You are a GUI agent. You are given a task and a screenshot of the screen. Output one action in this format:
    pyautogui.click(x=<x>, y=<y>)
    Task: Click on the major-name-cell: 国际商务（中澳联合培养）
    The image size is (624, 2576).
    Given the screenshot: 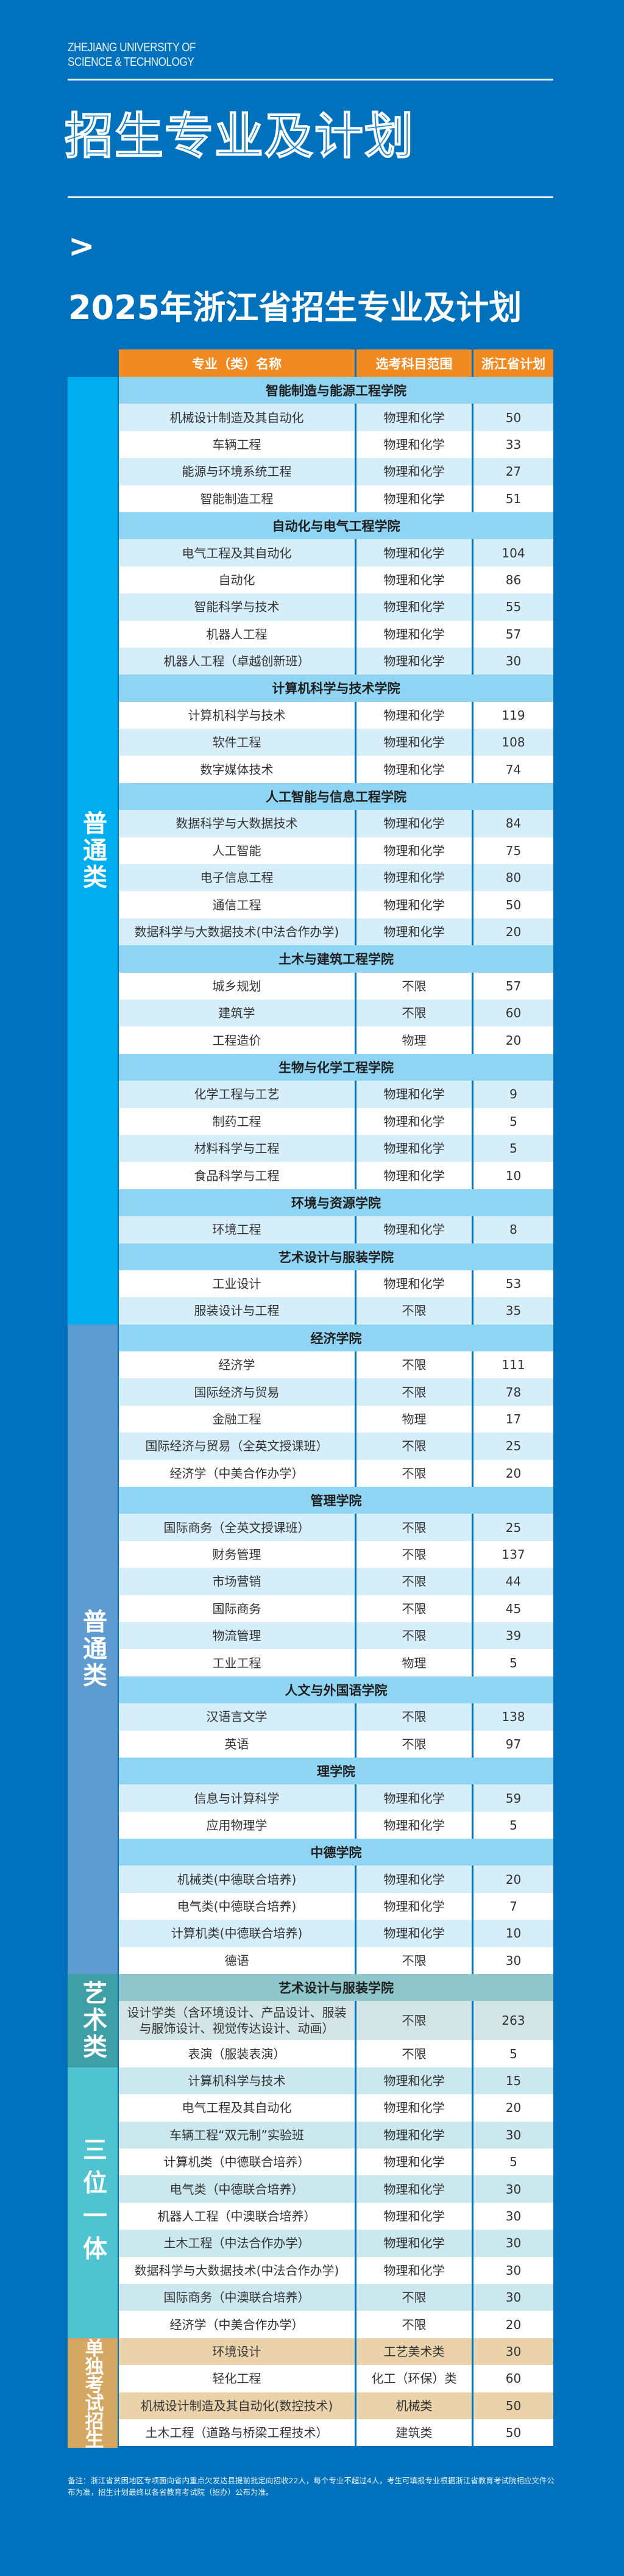 What is the action you would take?
    pyautogui.click(x=237, y=2297)
    